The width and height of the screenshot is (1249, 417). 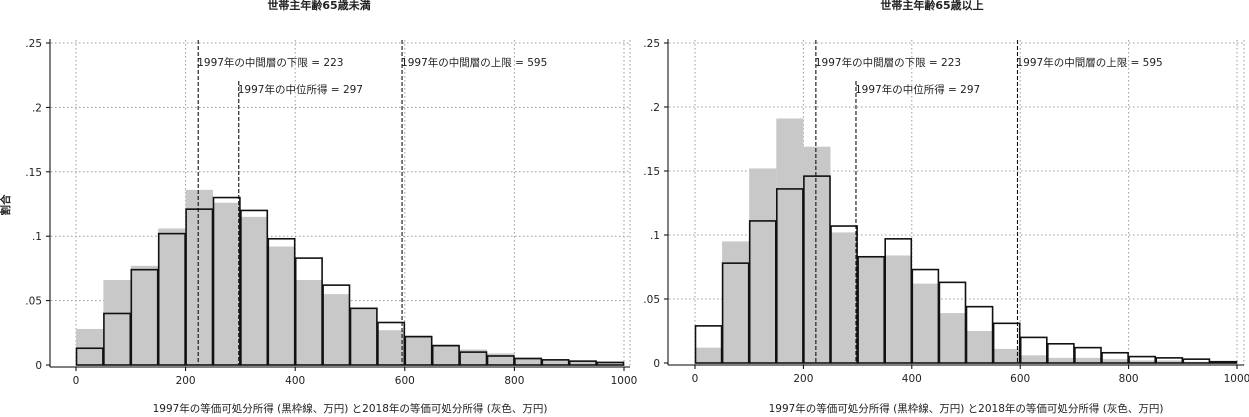 I want to click on y-tick-label: 0, so click(x=656, y=364).